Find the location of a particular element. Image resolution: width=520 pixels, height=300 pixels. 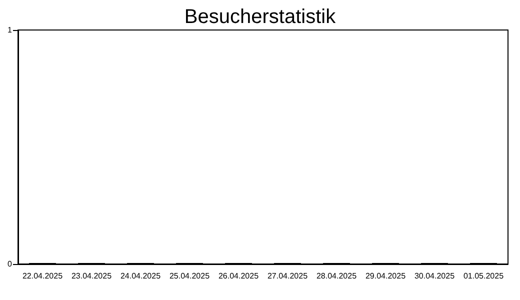

x-tick-label: 23.04.2025 is located at coordinates (91, 276).